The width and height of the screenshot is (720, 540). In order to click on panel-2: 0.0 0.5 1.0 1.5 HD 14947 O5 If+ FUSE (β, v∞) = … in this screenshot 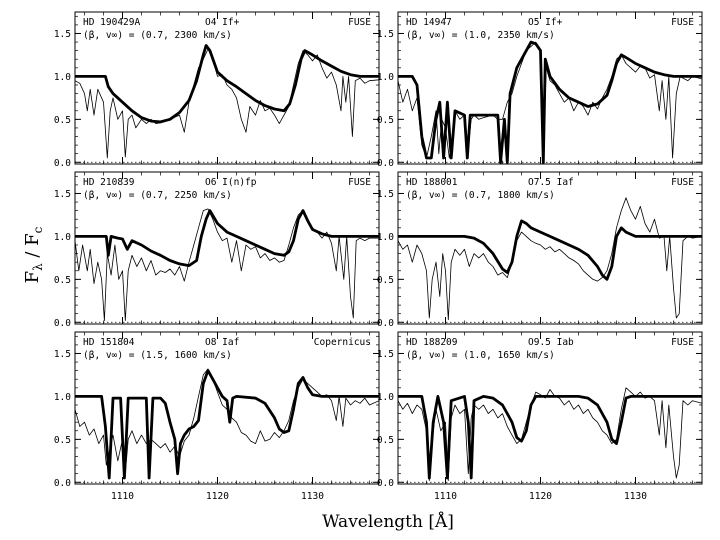, I will do `click(540, 90)`.